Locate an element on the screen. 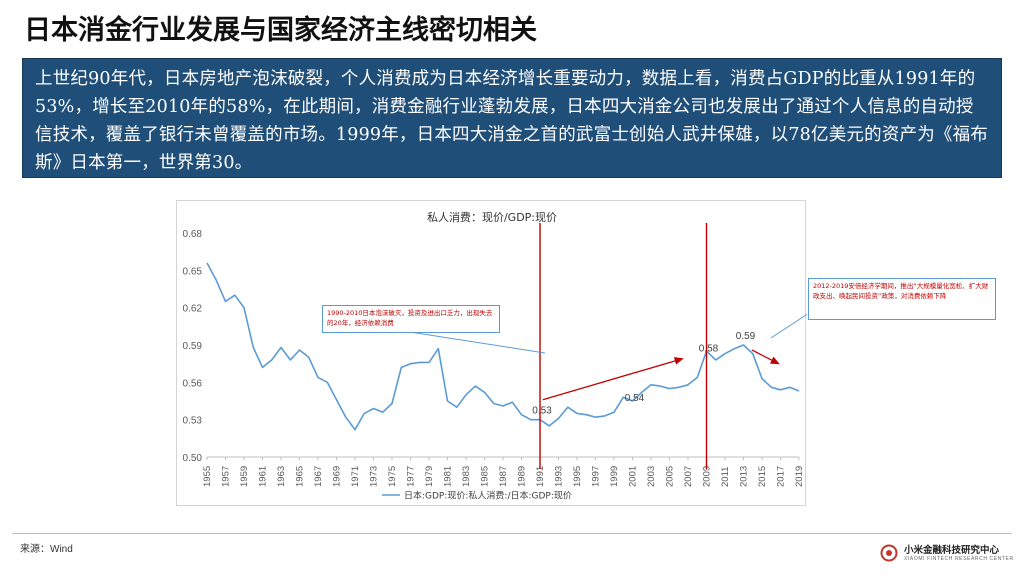  x-tick-label: 1991 is located at coordinates (540, 476).